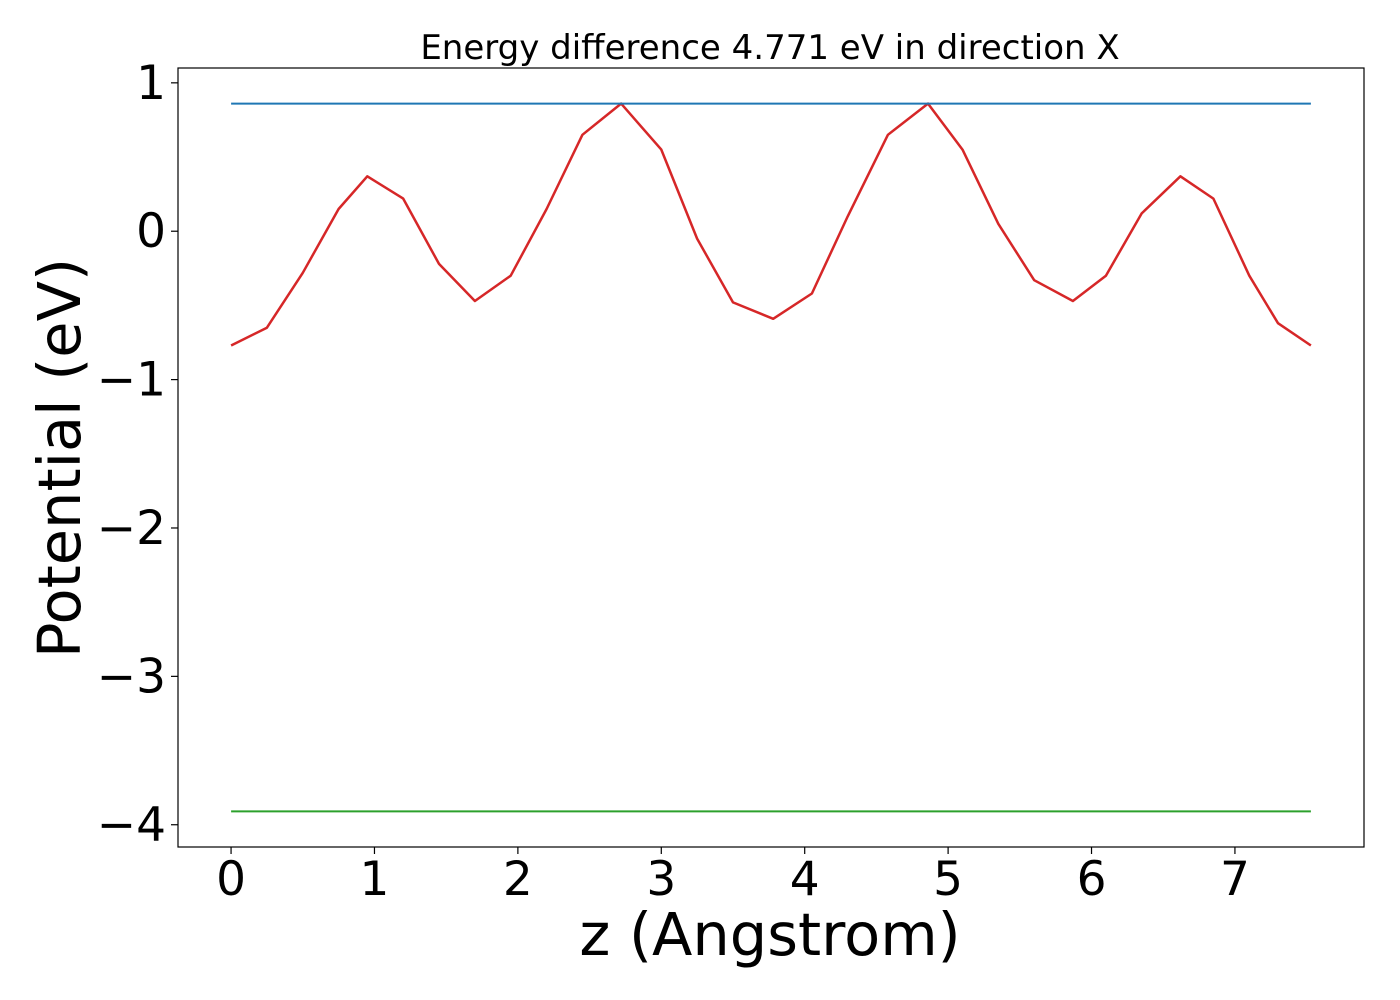  I want to click on y-axis-label: Potential (eV), so click(59, 458).